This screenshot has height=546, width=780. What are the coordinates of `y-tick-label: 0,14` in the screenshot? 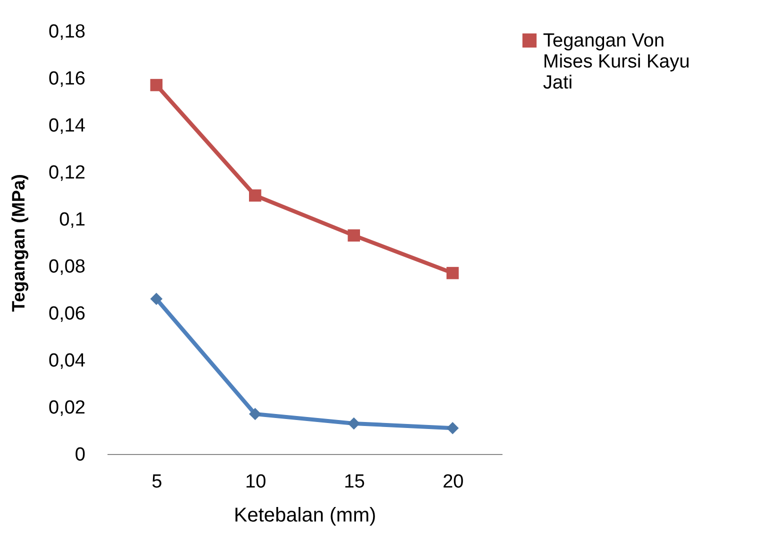 It's located at (67, 126).